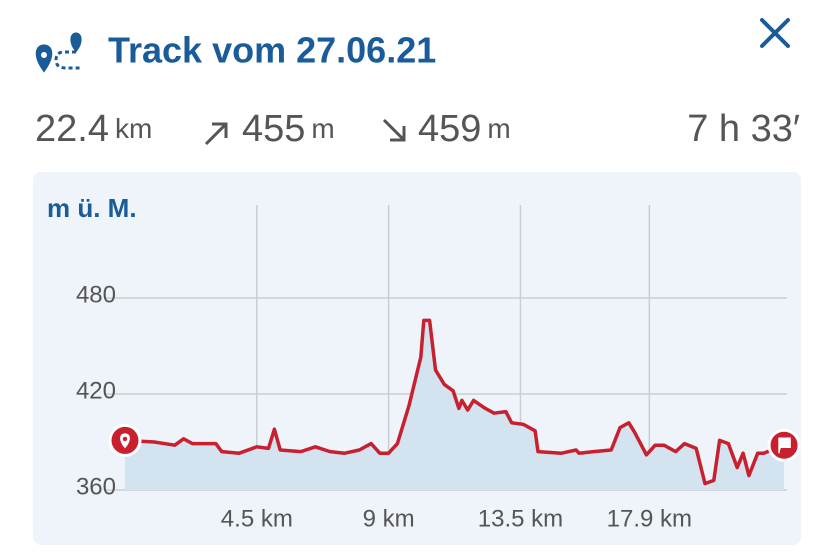 This screenshot has height=560, width=831. Describe the element at coordinates (743, 129) in the screenshot. I see `duration: 7 h 33′` at that location.